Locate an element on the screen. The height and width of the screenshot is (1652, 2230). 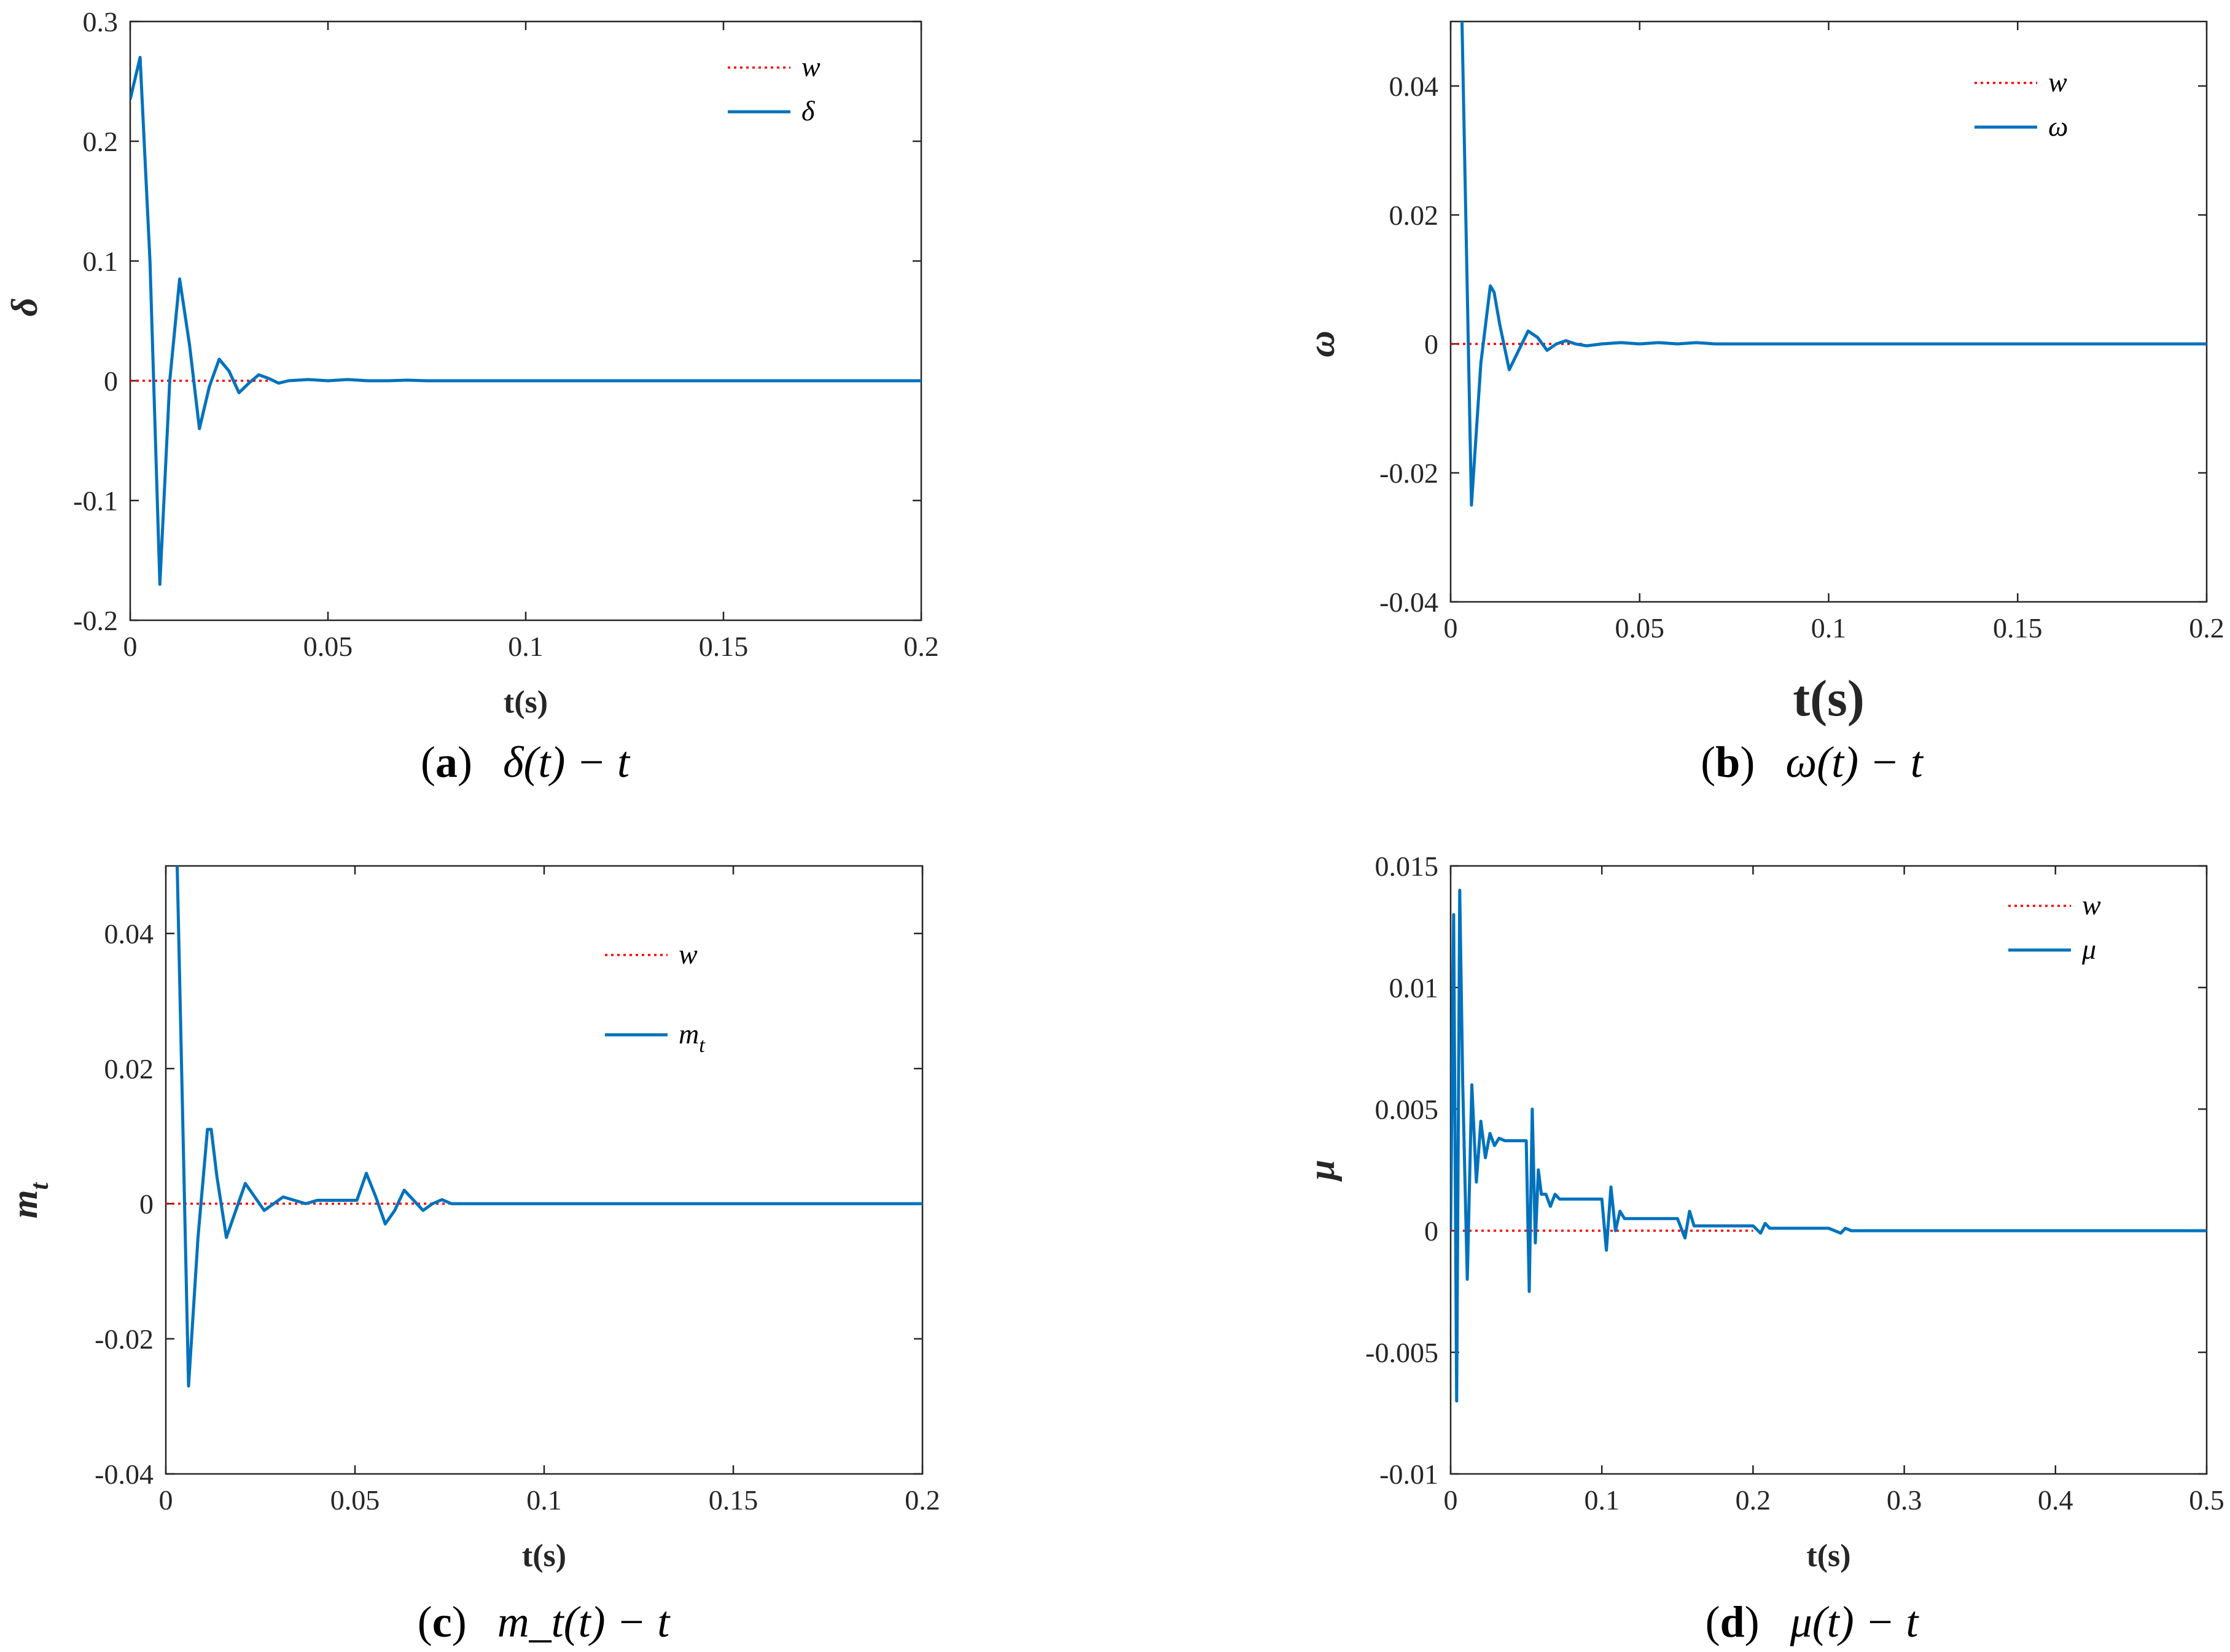
series-line-δ is located at coordinates (525, 321).